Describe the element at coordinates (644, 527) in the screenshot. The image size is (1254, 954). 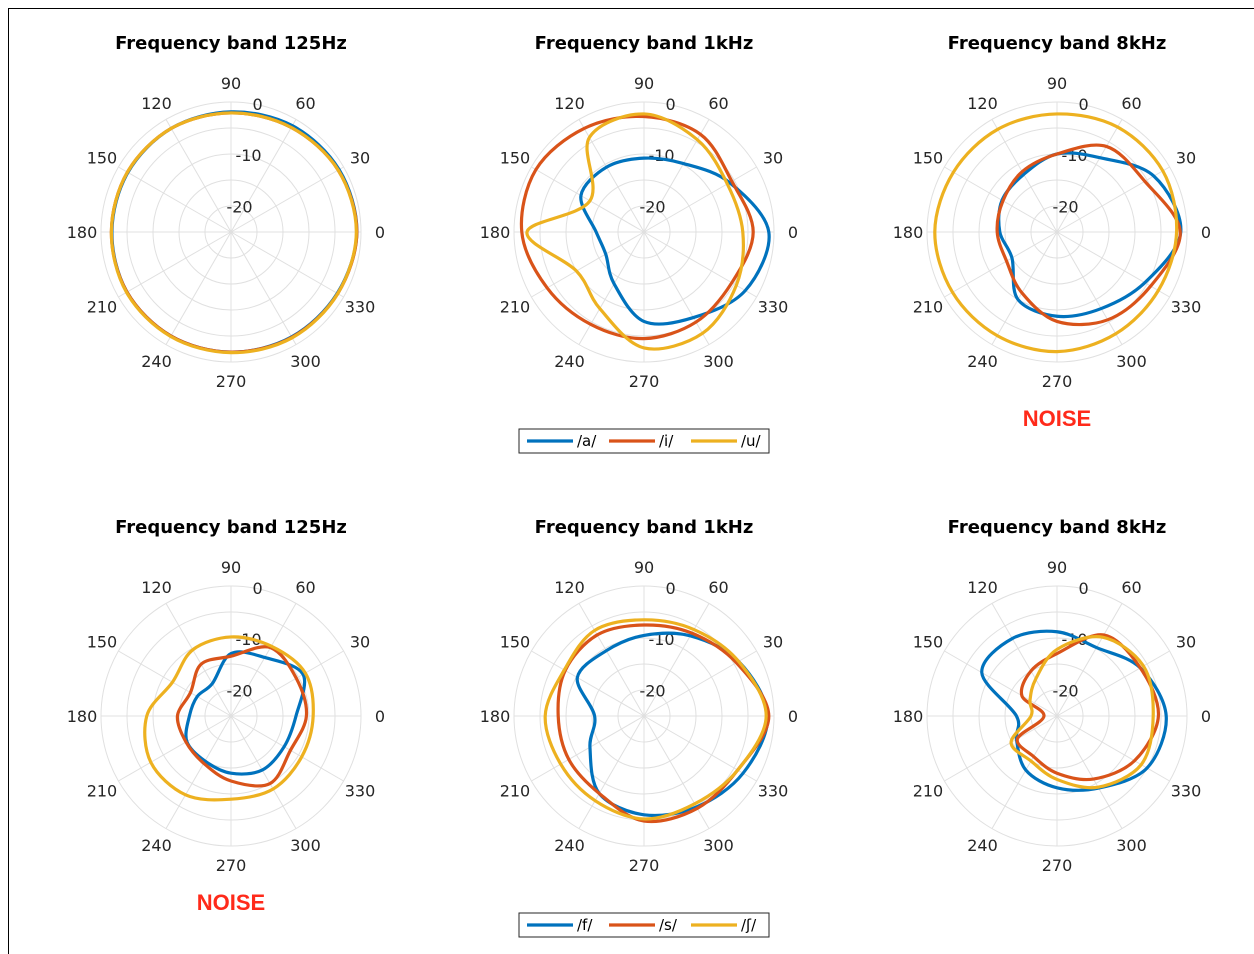
I see `plot-title: Frequency band 1kHz` at that location.